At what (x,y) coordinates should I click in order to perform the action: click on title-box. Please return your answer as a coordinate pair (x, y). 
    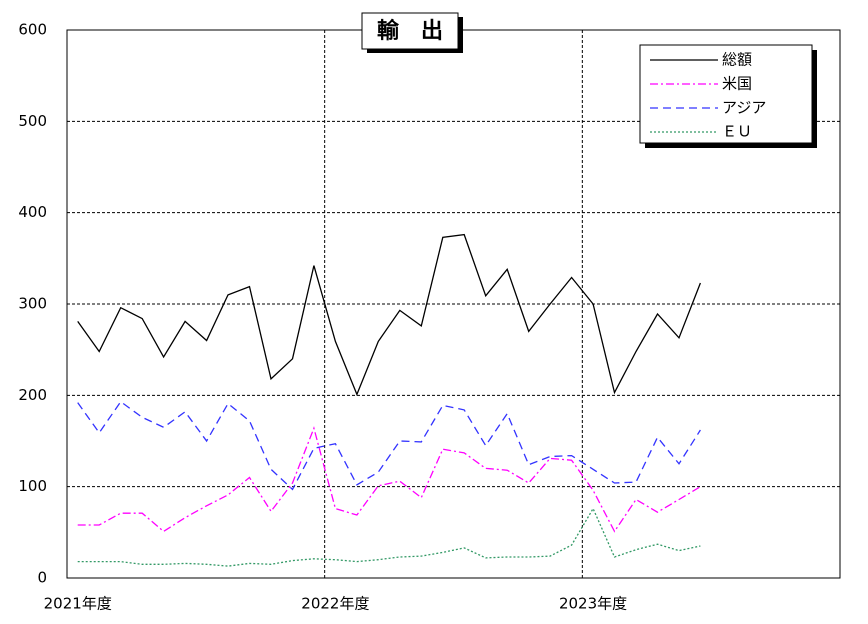
    Looking at the image, I should click on (410, 31).